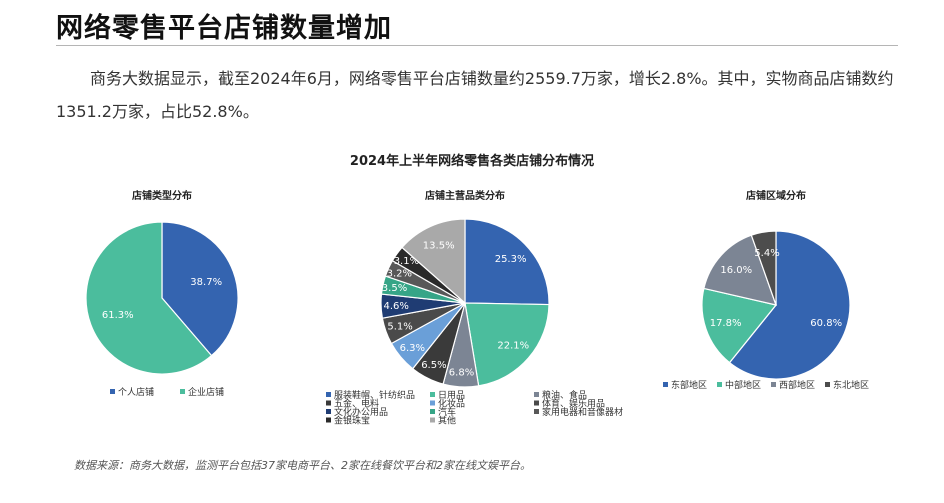 This screenshot has height=503, width=944. Describe the element at coordinates (162, 195) in the screenshot. I see `chart-title: 店铺类型分布` at that location.